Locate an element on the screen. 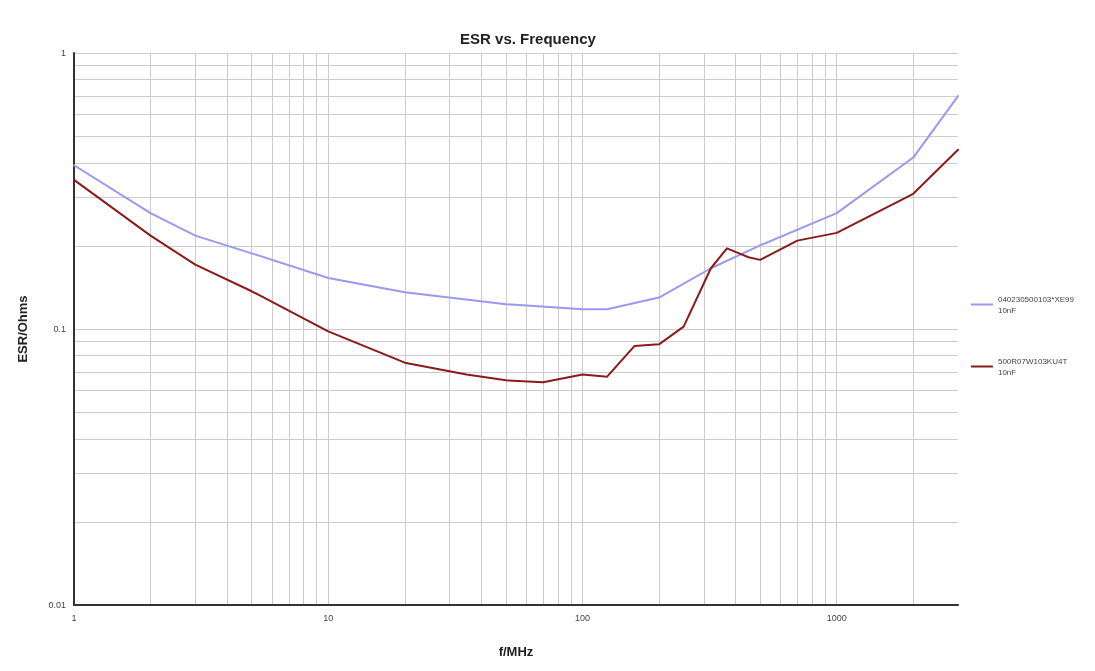 The height and width of the screenshot is (671, 1095). chart-title: ESR vs. Frequency is located at coordinates (528, 38).